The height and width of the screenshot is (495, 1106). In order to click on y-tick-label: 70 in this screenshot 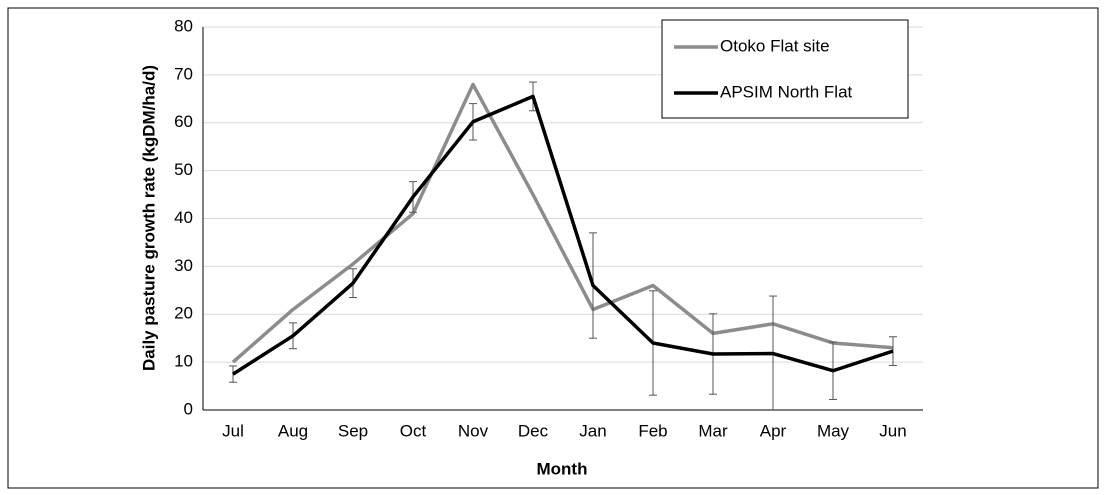, I will do `click(183, 73)`.